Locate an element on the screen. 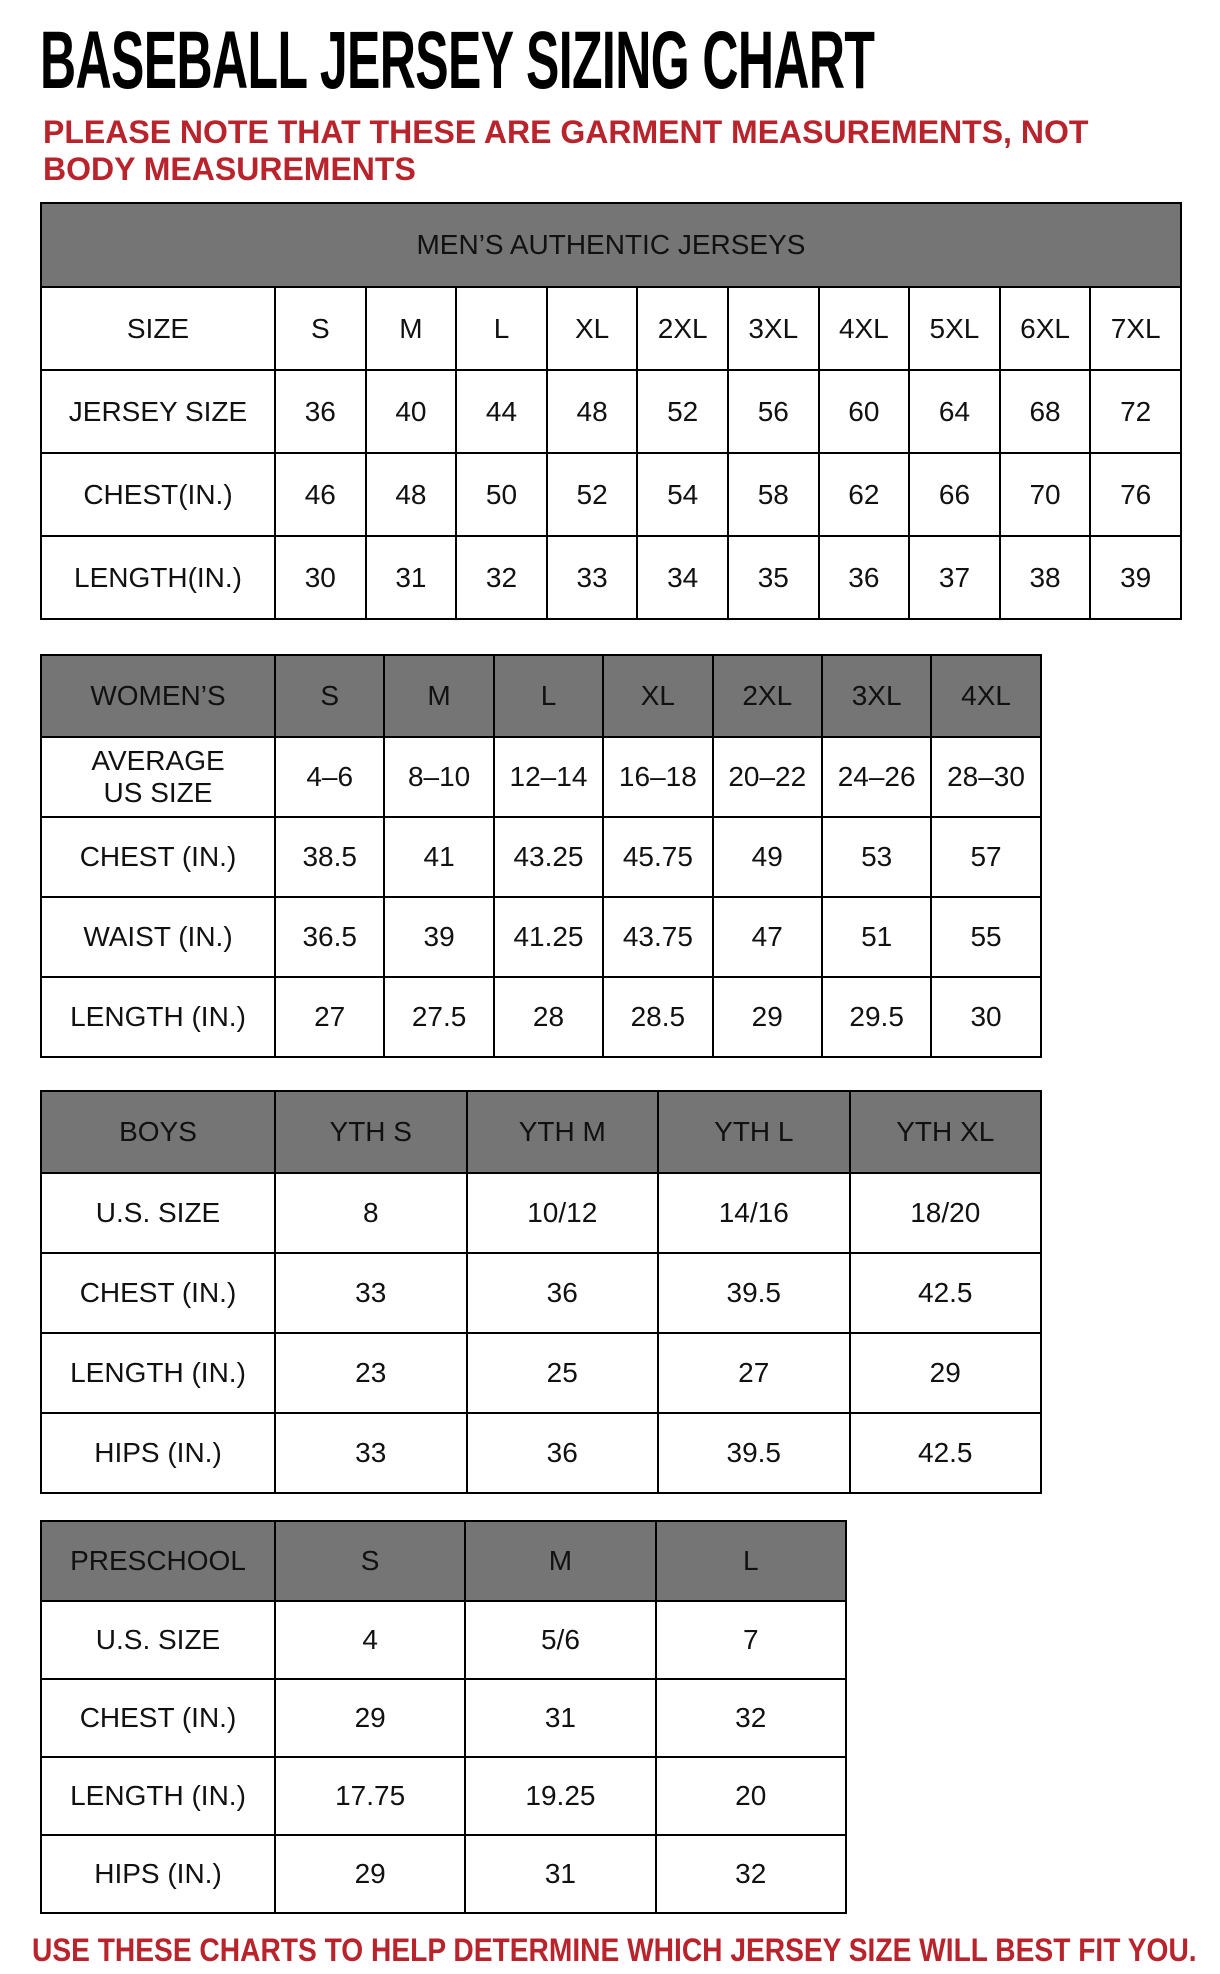 Image resolution: width=1220 pixels, height=1974 pixels. column-header: 3XL is located at coordinates (773, 328).